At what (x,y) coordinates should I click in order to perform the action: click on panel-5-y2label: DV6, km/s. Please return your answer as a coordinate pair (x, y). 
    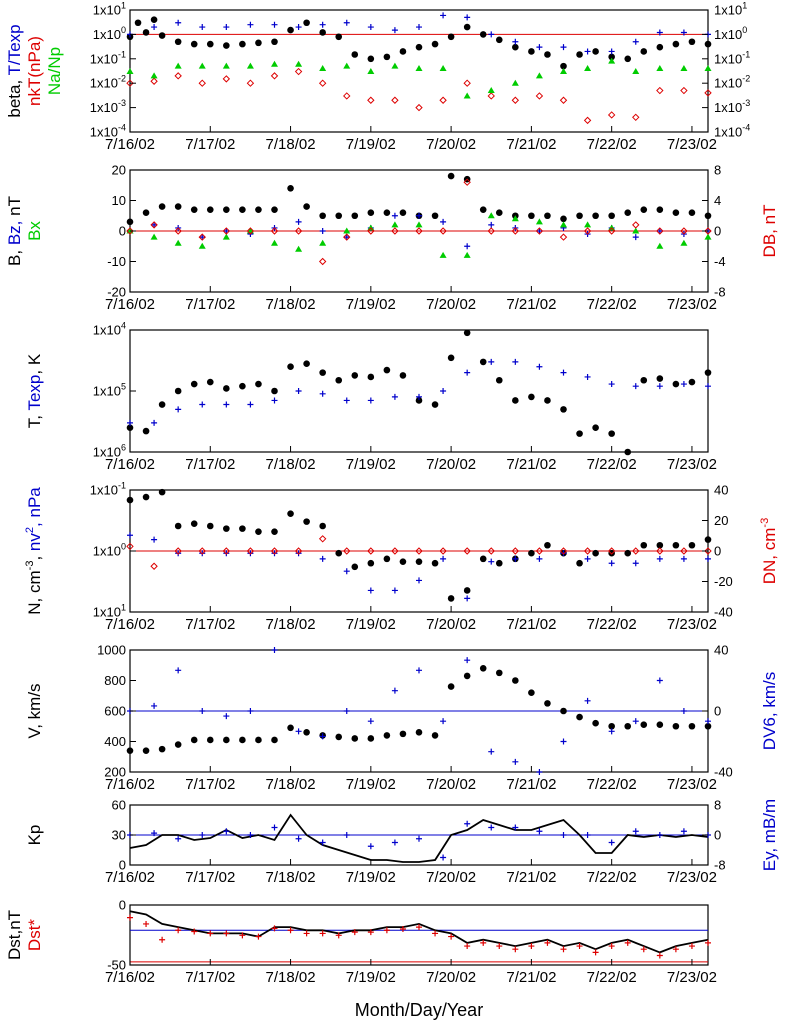
    Looking at the image, I should click on (769, 711).